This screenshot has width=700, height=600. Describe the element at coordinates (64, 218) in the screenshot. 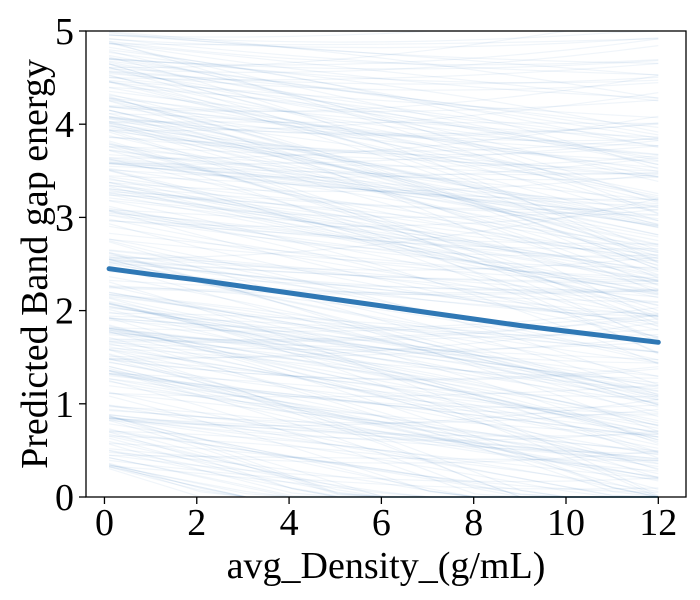

I see `y-tick-label: 3` at that location.